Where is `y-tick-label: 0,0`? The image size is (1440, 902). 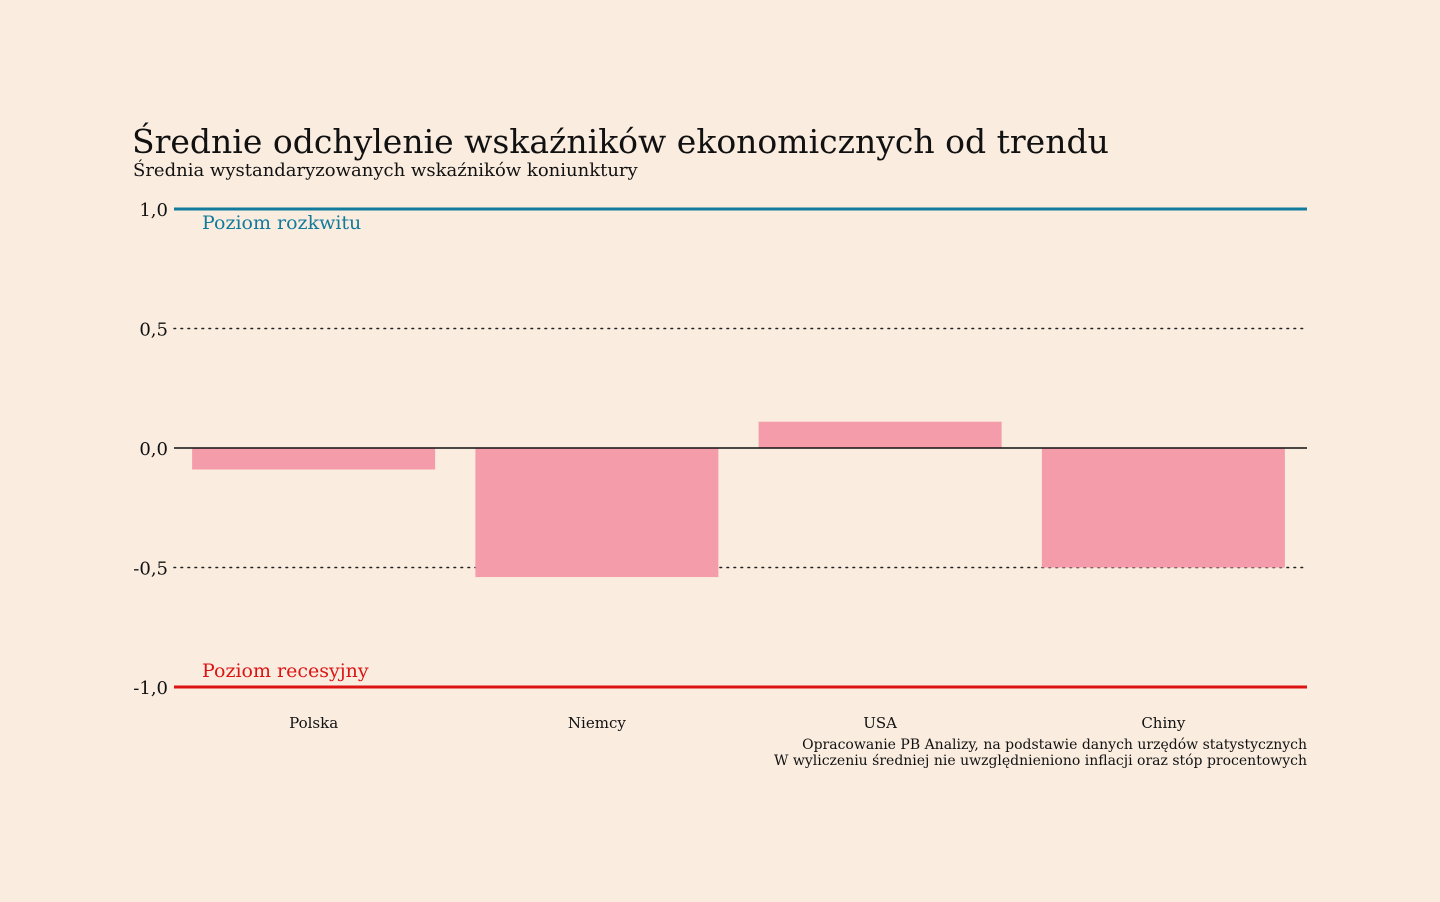 y-tick-label: 0,0 is located at coordinates (153, 449).